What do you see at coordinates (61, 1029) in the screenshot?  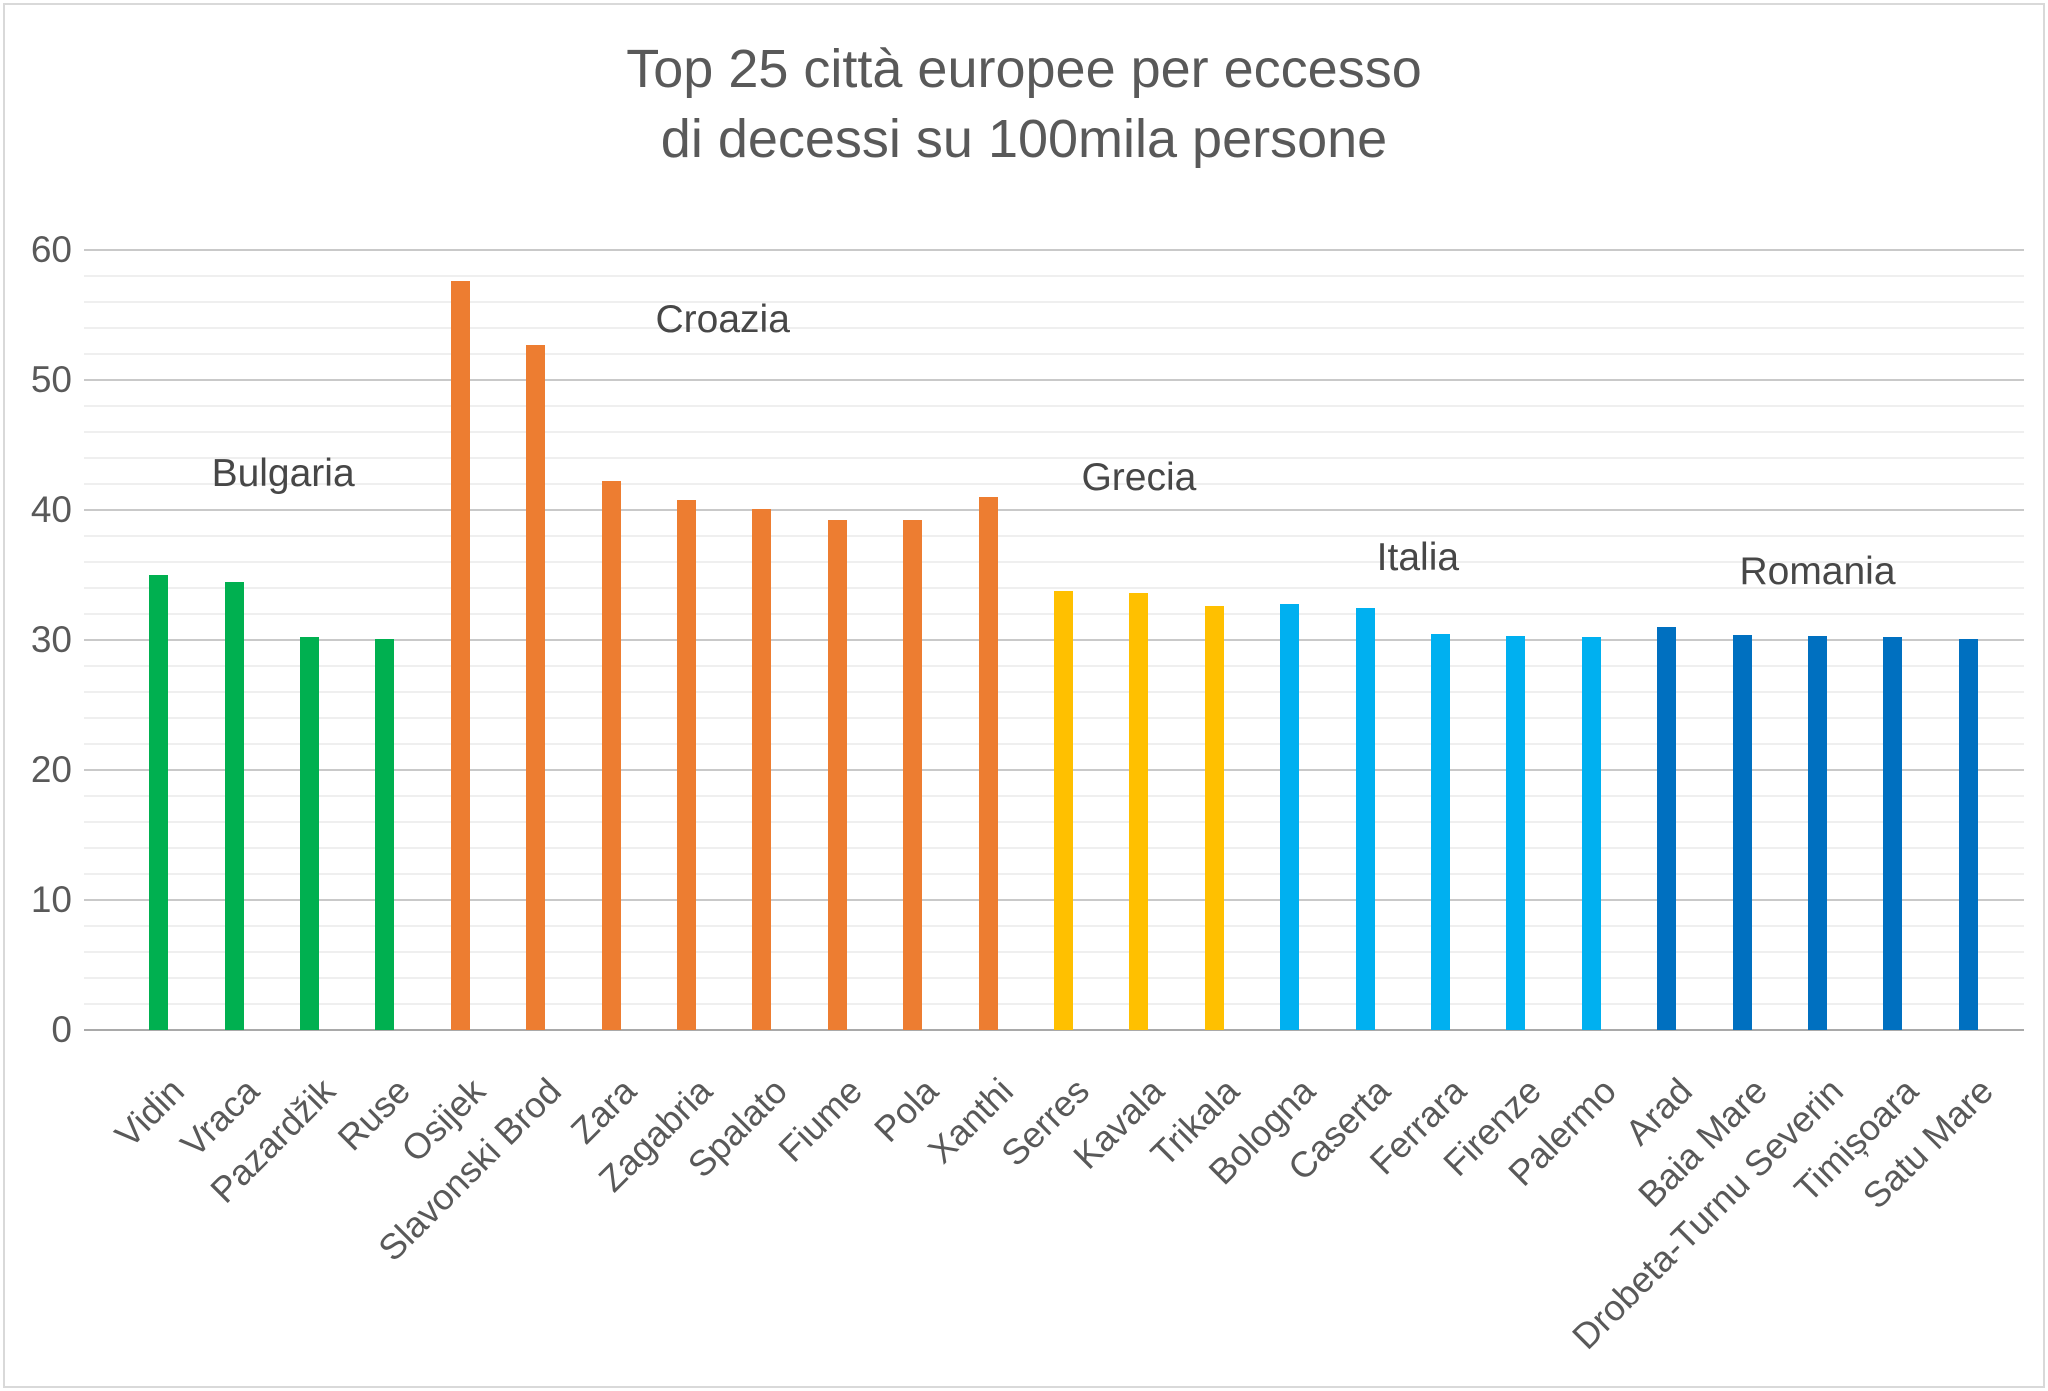 I see `y-axis-tick-label: 0` at bounding box center [61, 1029].